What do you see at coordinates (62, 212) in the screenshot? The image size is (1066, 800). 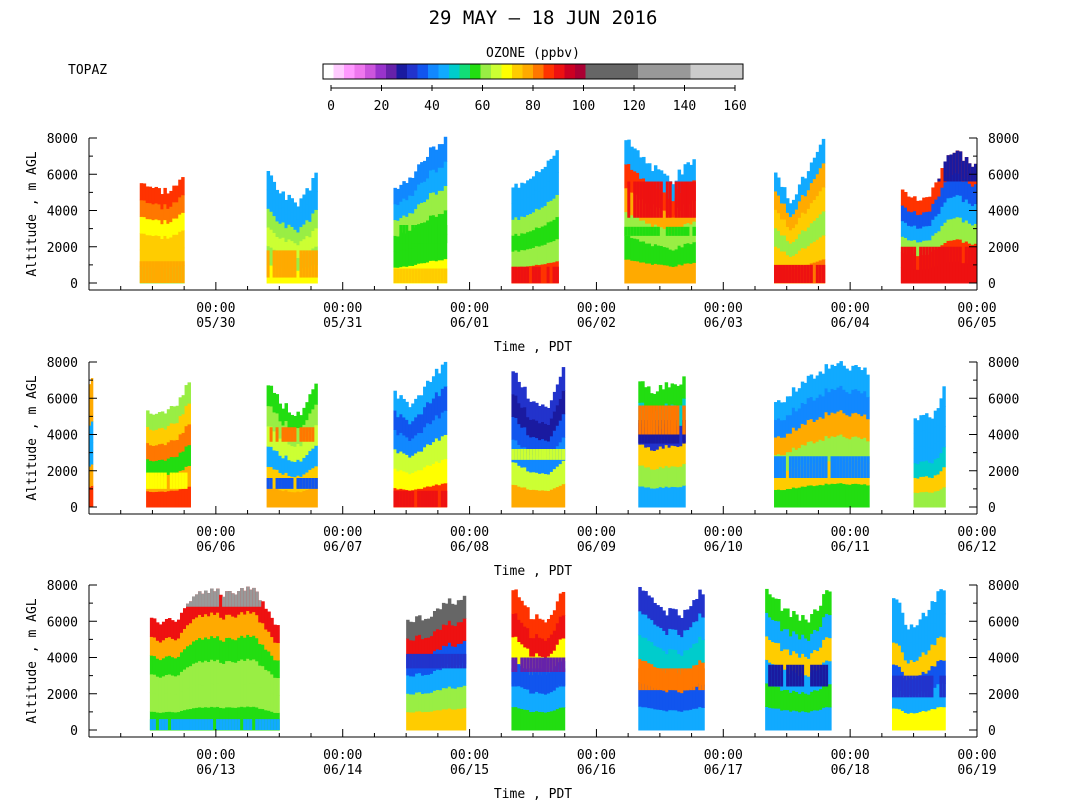 I see `y-tick-label-left: 4000` at bounding box center [62, 212].